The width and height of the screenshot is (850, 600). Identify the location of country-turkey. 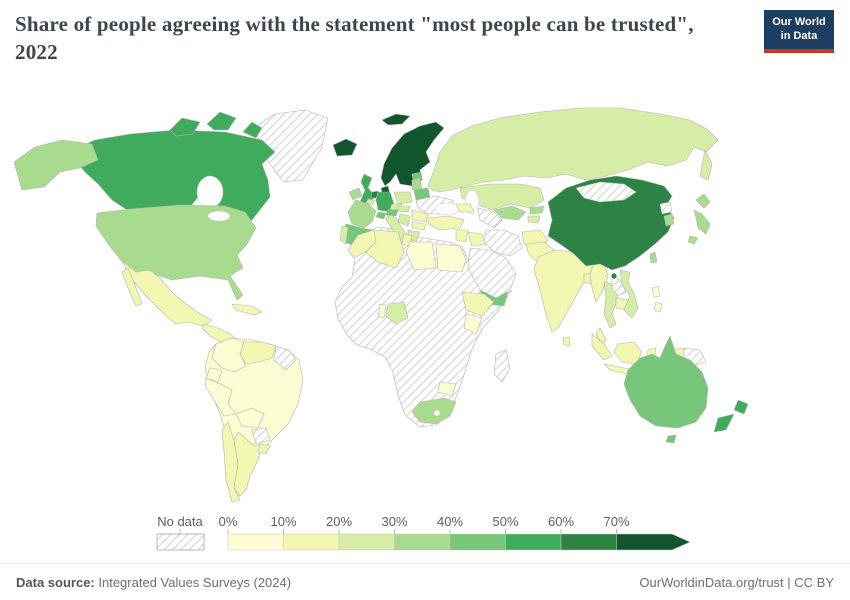
(446, 223).